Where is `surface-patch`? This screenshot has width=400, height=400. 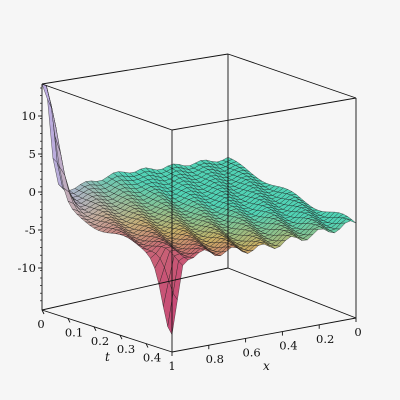
surface-patch is located at coordinates (172, 314).